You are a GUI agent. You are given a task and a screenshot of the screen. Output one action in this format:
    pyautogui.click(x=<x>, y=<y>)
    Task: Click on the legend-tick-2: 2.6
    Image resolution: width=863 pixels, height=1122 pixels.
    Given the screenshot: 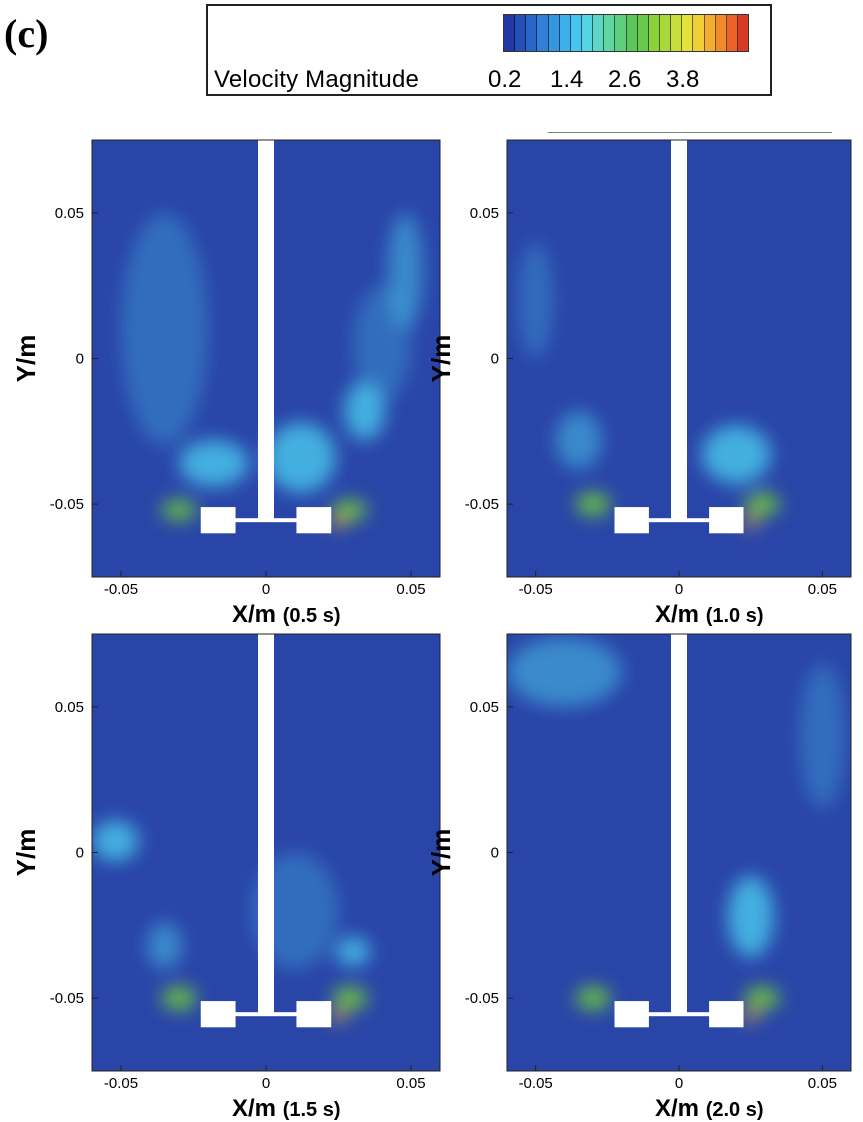 What is the action you would take?
    pyautogui.click(x=625, y=79)
    